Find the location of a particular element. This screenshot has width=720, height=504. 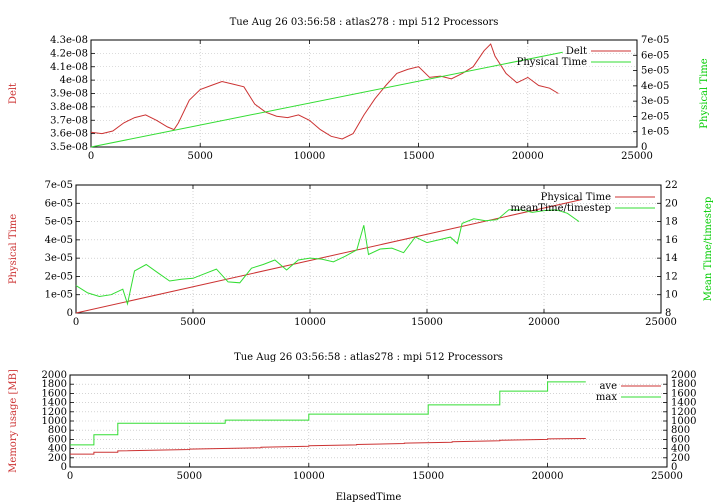

y2-tick-label: 16 is located at coordinates (671, 240).